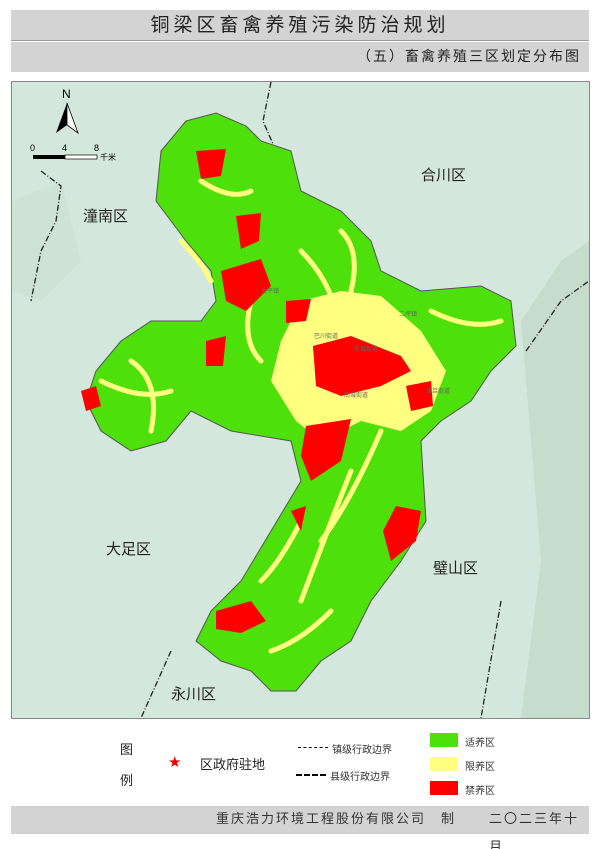  What do you see at coordinates (480, 791) in the screenshot?
I see `legend-zone-label: 禁养区` at bounding box center [480, 791].